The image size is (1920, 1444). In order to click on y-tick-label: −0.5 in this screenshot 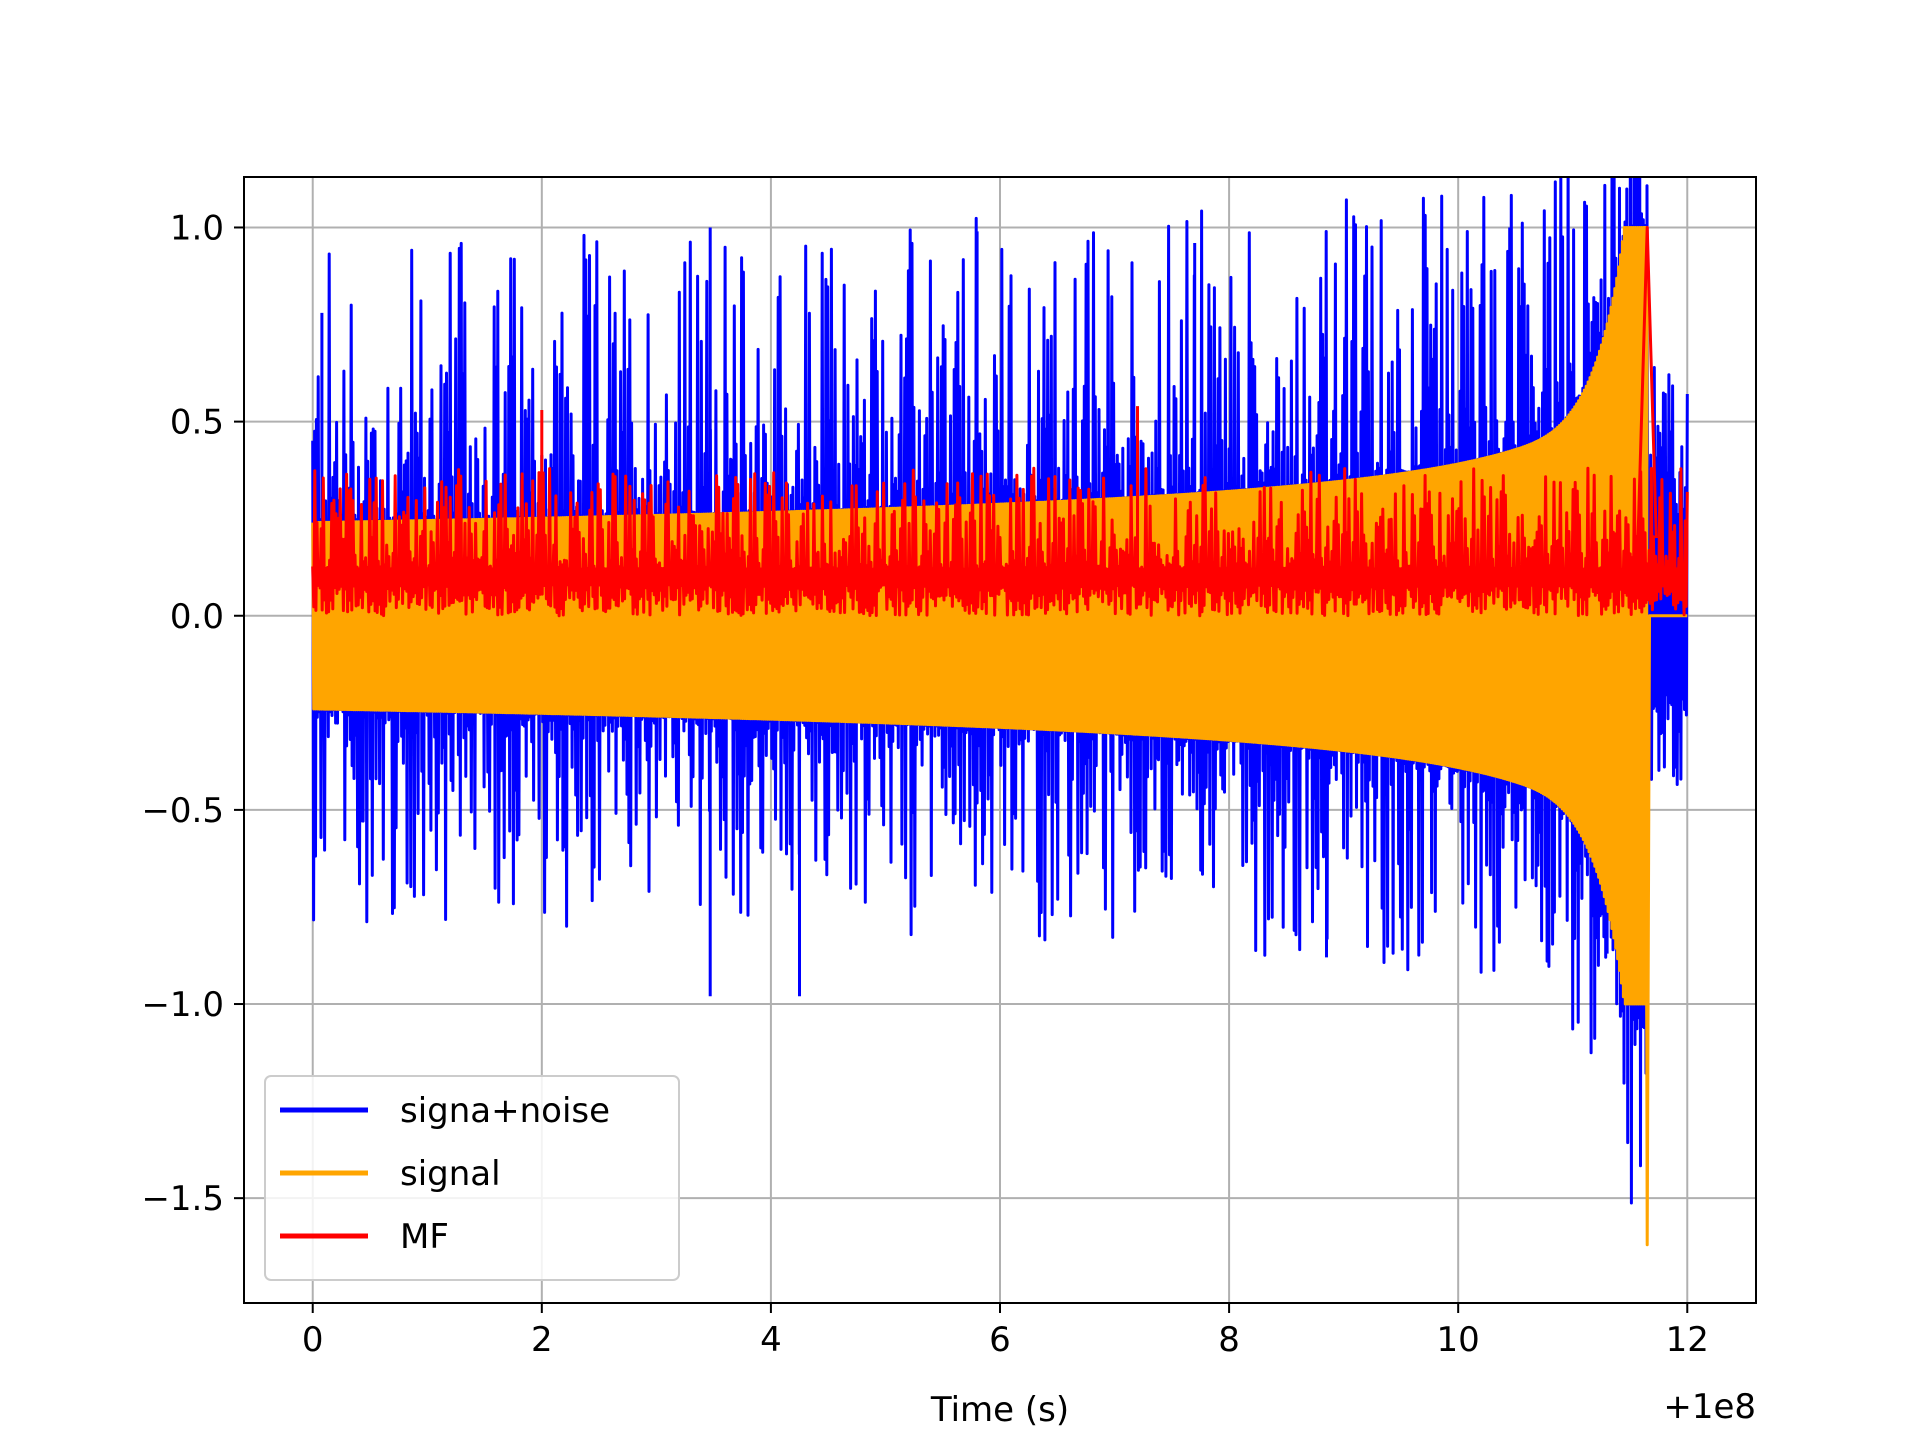, I will do `click(182, 811)`.